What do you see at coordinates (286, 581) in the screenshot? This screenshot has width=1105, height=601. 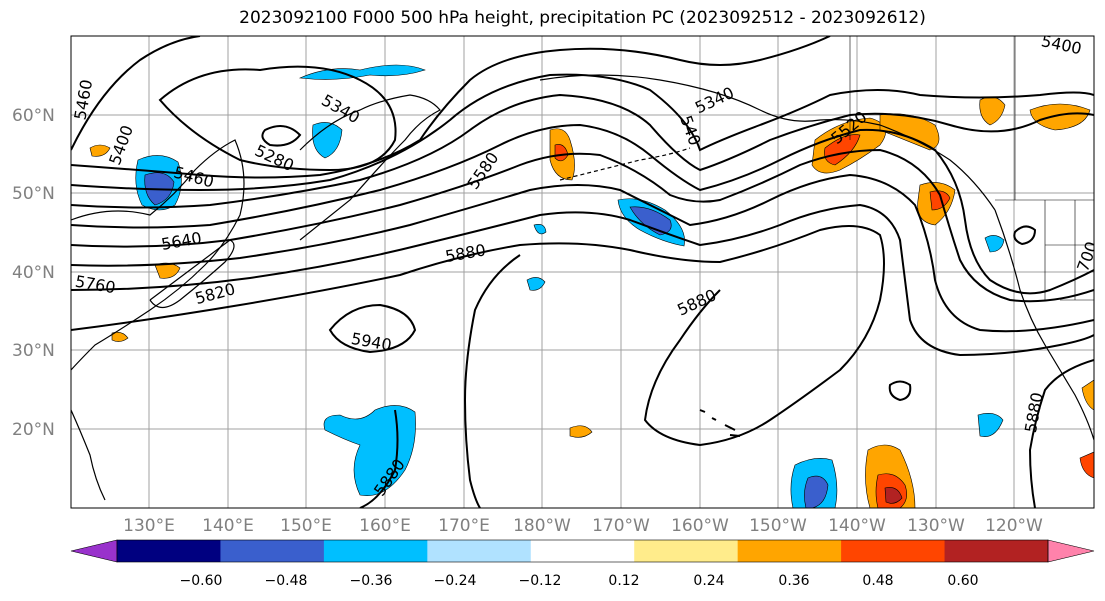 I see `colorbar-tick-label: −0.48` at bounding box center [286, 581].